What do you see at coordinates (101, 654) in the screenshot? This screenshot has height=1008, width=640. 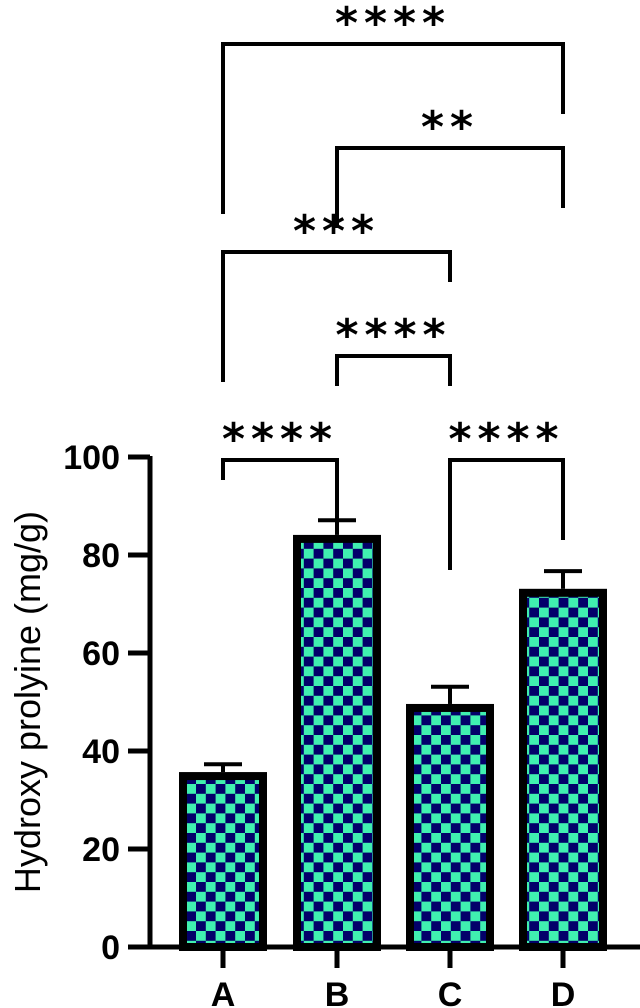 I see `y-tick-label: 60` at bounding box center [101, 654].